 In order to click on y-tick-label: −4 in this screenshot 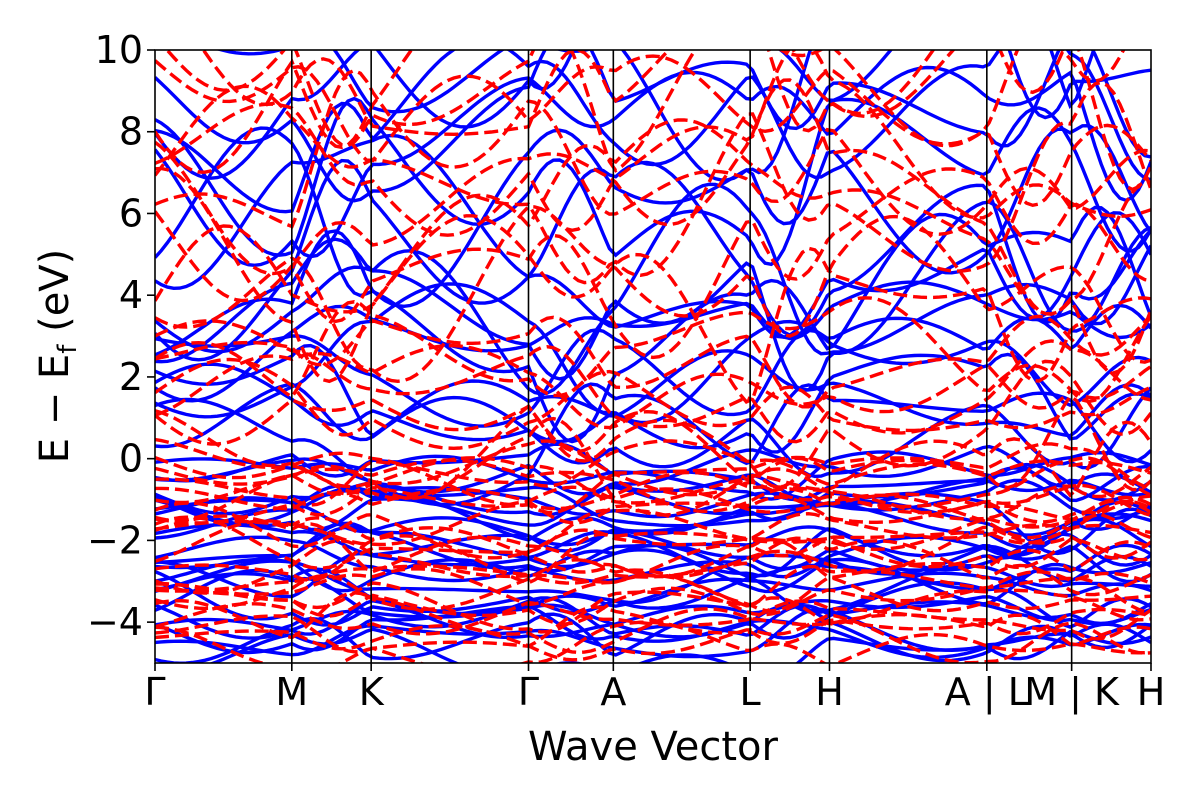, I will do `click(115, 622)`.